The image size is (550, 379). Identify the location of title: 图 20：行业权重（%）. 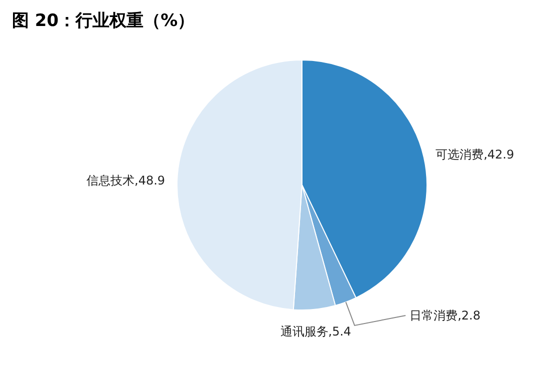
(103, 21).